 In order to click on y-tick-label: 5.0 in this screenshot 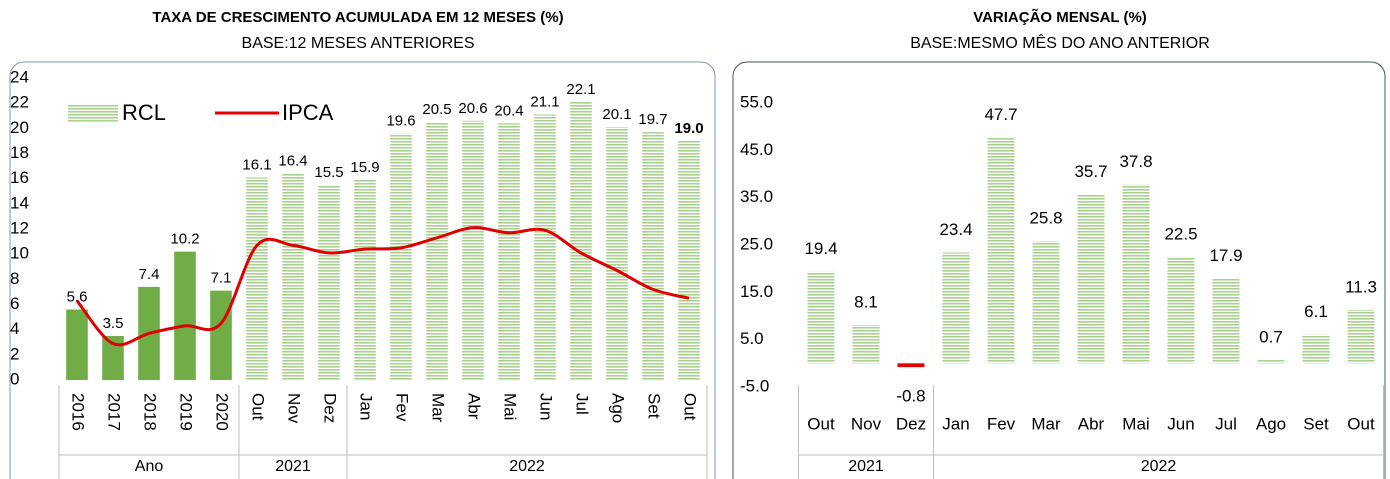, I will do `click(752, 338)`.